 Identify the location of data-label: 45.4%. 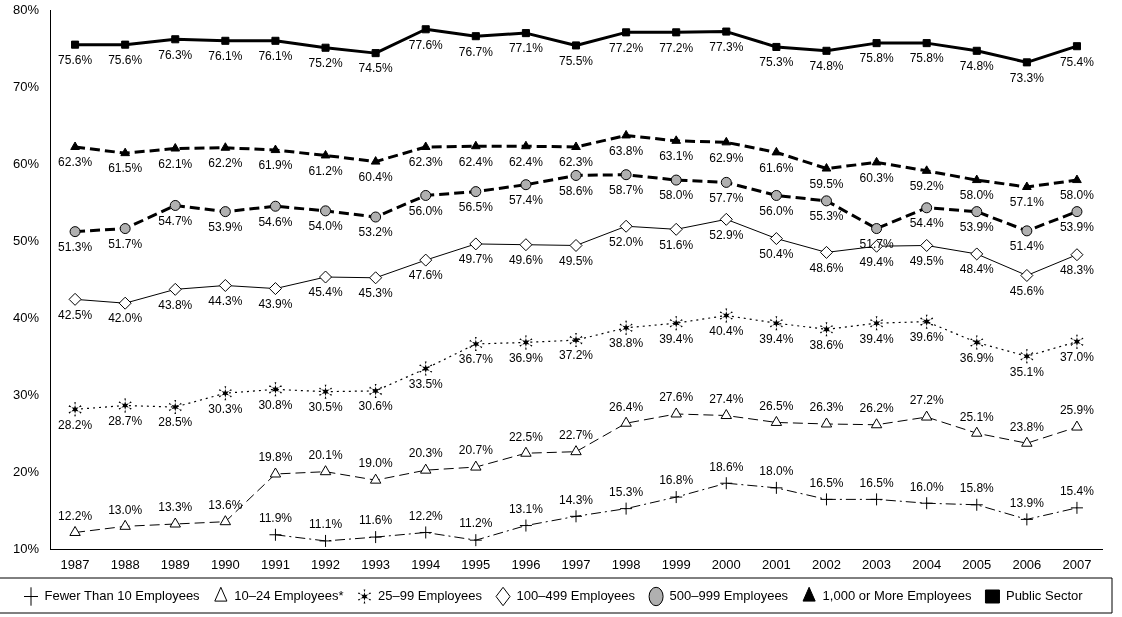
(325, 292).